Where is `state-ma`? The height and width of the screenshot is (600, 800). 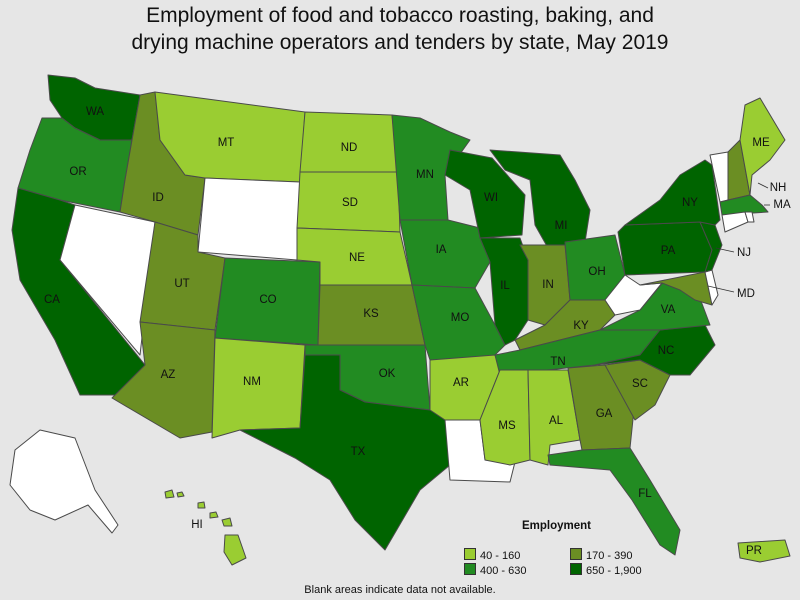
state-ma is located at coordinates (744, 205).